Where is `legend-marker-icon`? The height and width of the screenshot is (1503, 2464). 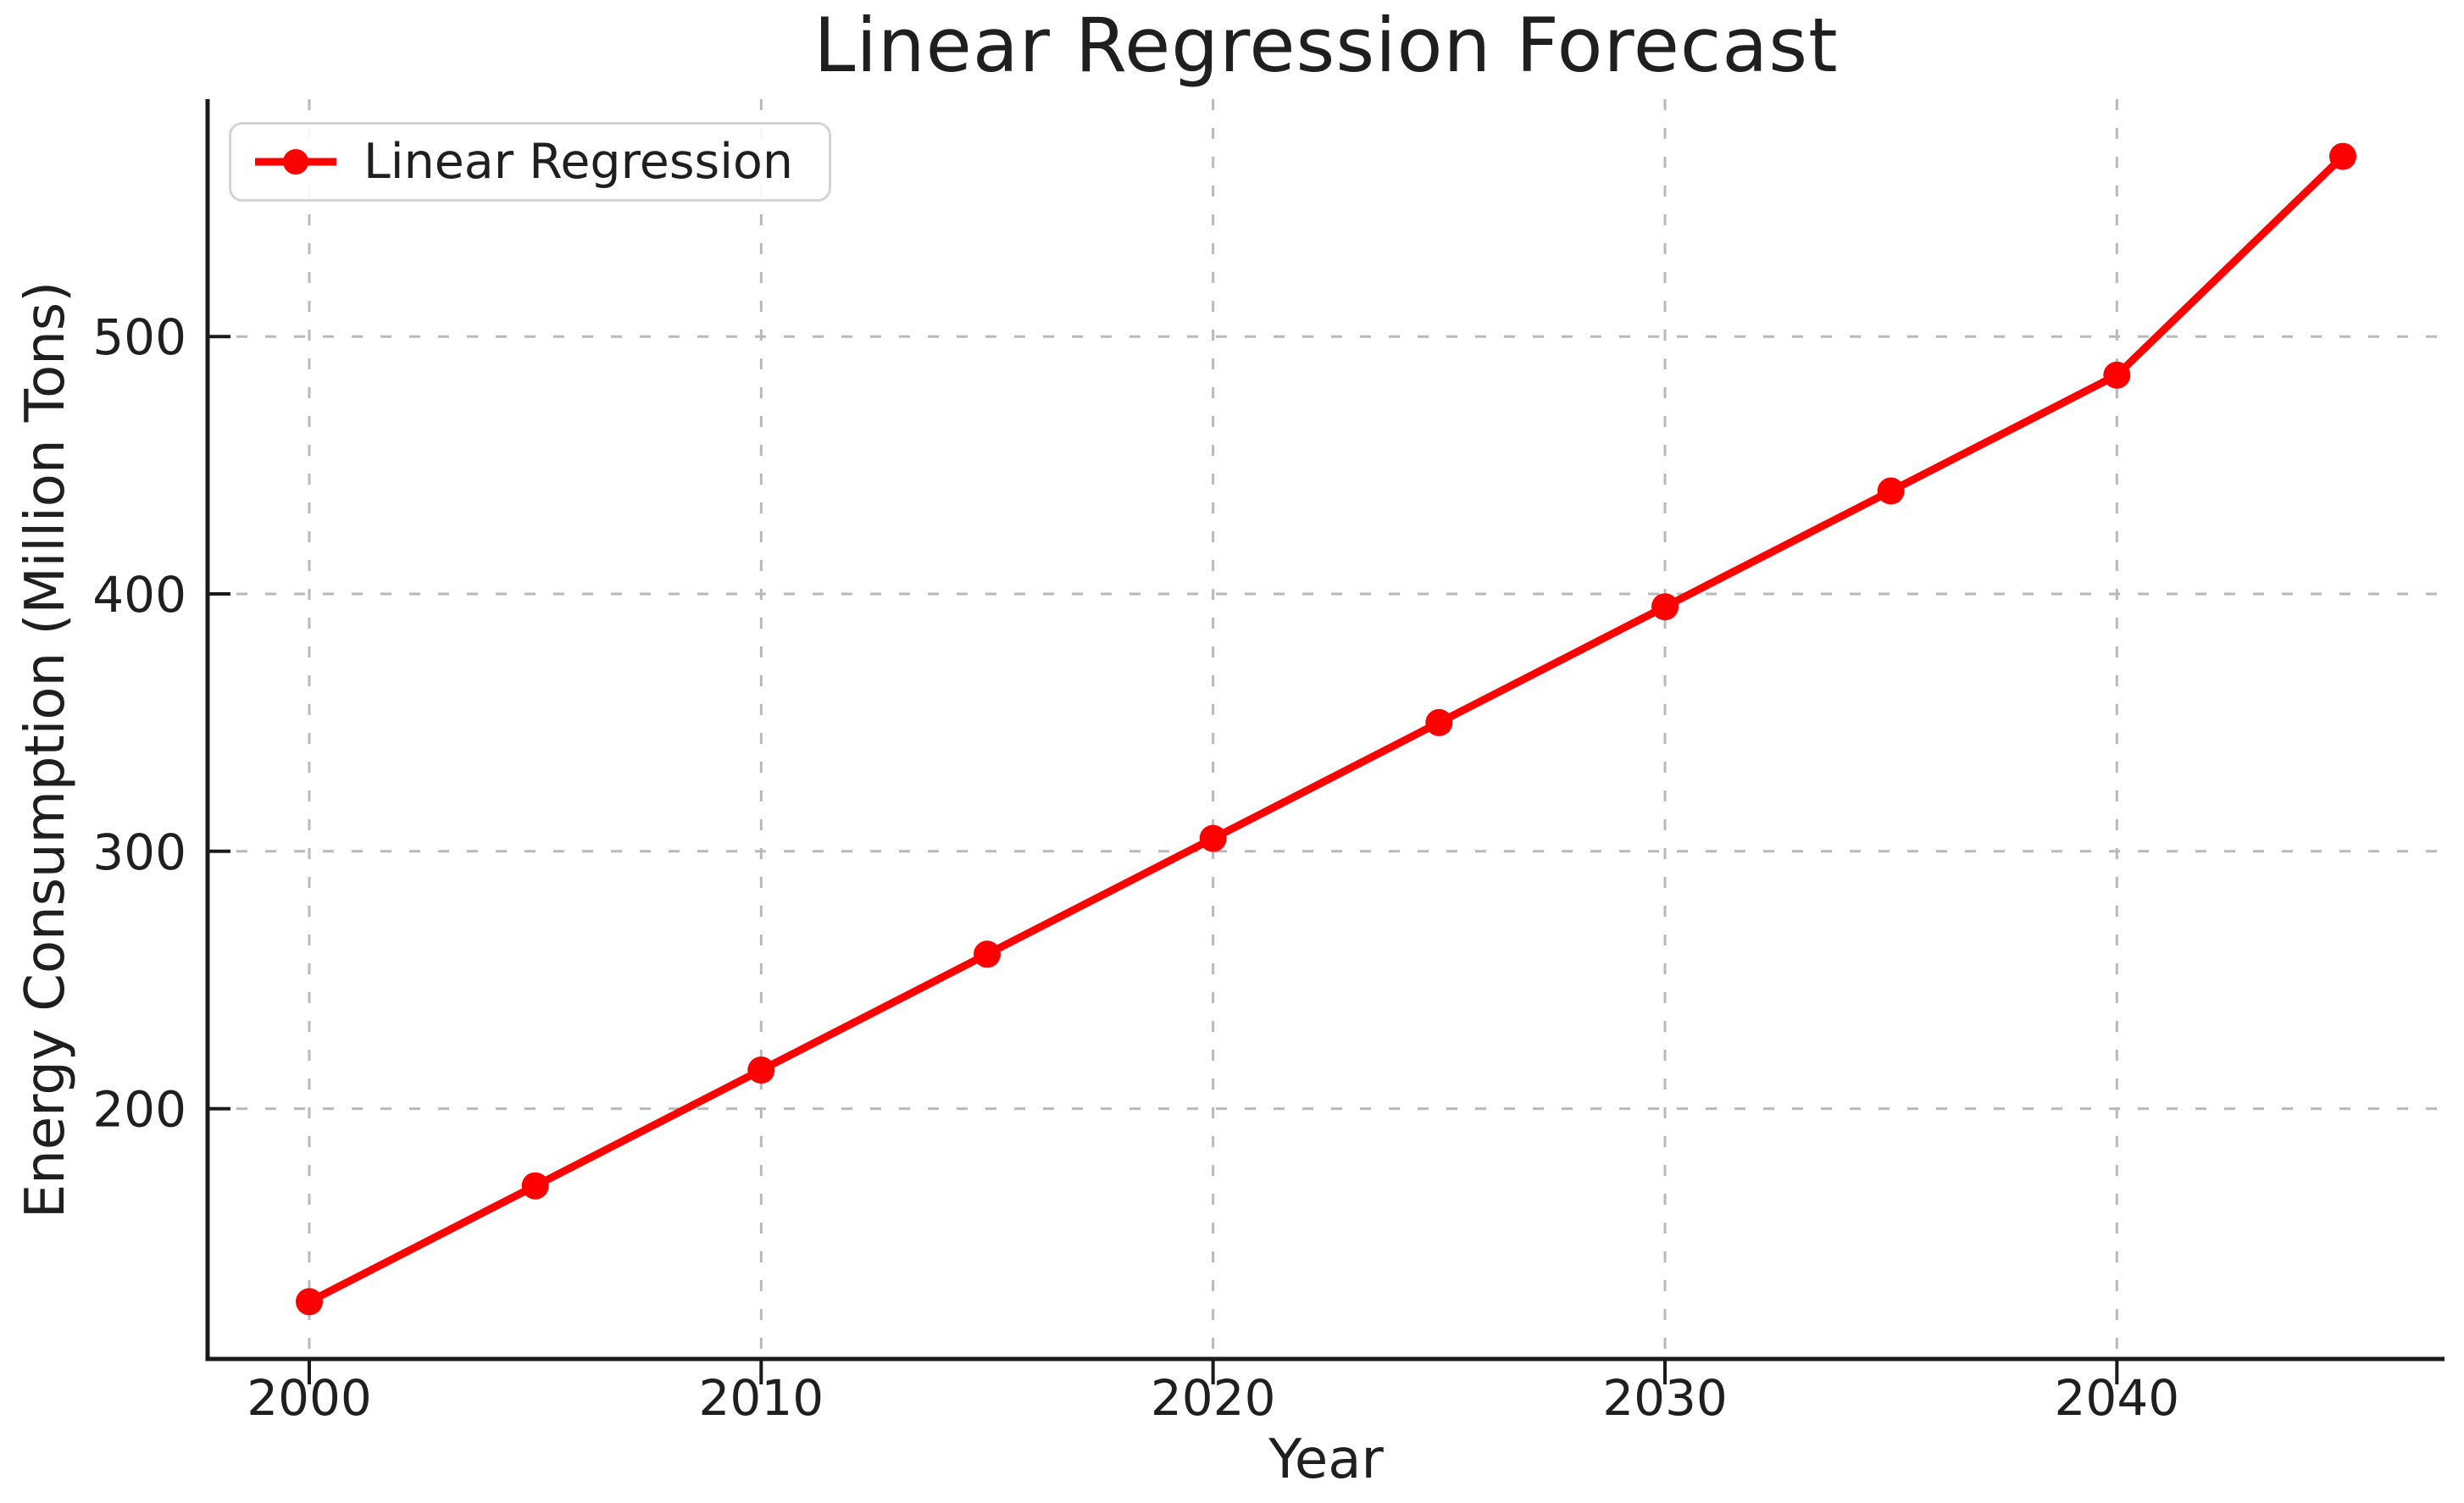
legend-marker-icon is located at coordinates (295, 162).